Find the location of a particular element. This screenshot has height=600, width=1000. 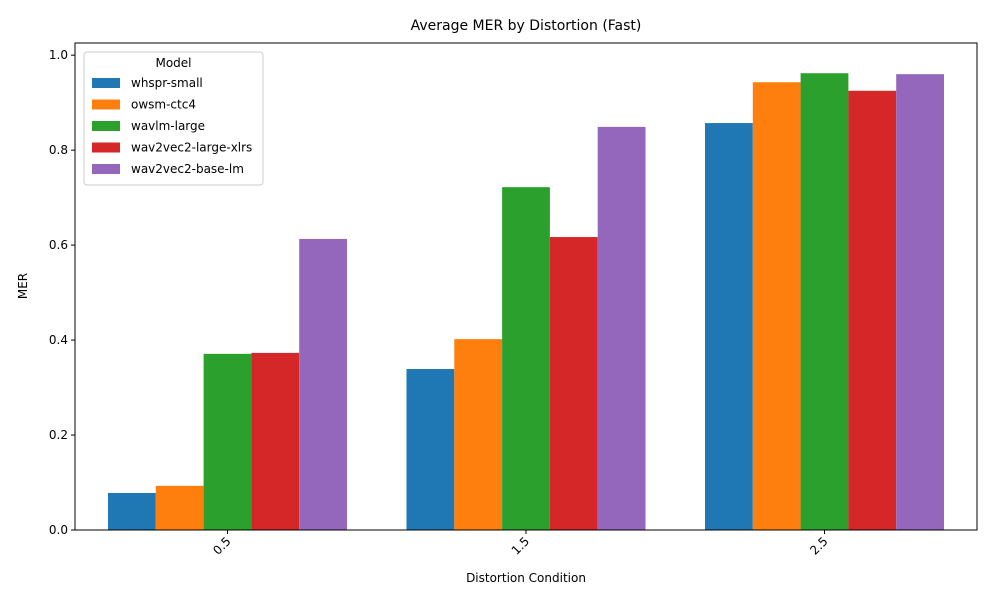

y-tick-label: 1.0 is located at coordinates (58, 55).